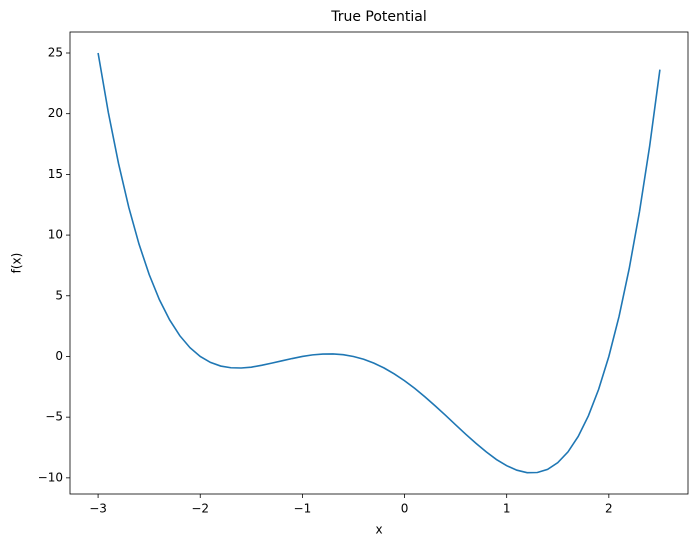  What do you see at coordinates (55, 174) in the screenshot?
I see `y-tick-label: 15` at bounding box center [55, 174].